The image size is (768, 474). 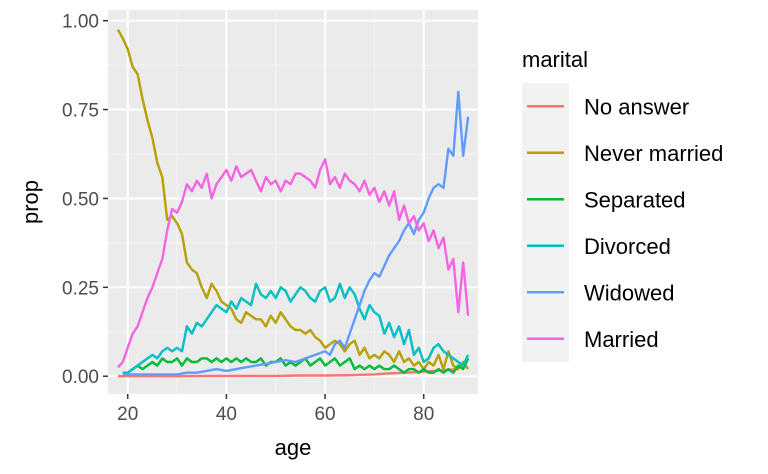 What do you see at coordinates (296, 328) in the screenshot?
I see `series-line-divorced` at bounding box center [296, 328].